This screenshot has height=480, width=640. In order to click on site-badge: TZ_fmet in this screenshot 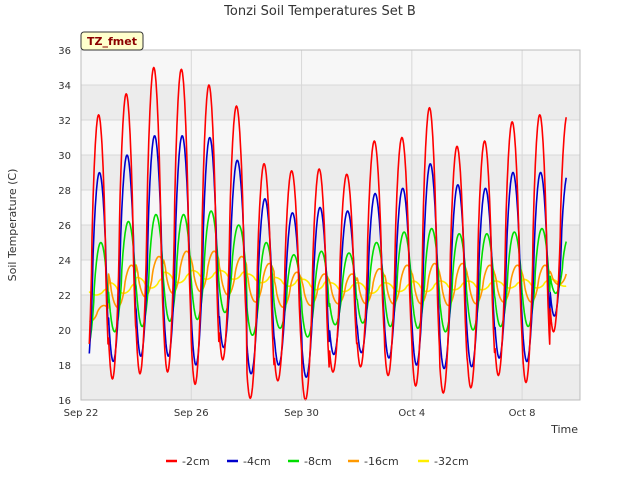, I will do `click(112, 41)`.